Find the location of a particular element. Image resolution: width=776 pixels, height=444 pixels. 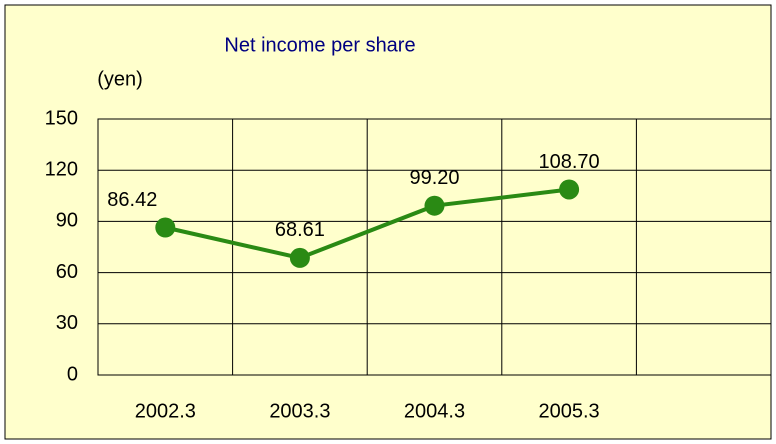

x-tick-label: 2004.3 is located at coordinates (434, 411).